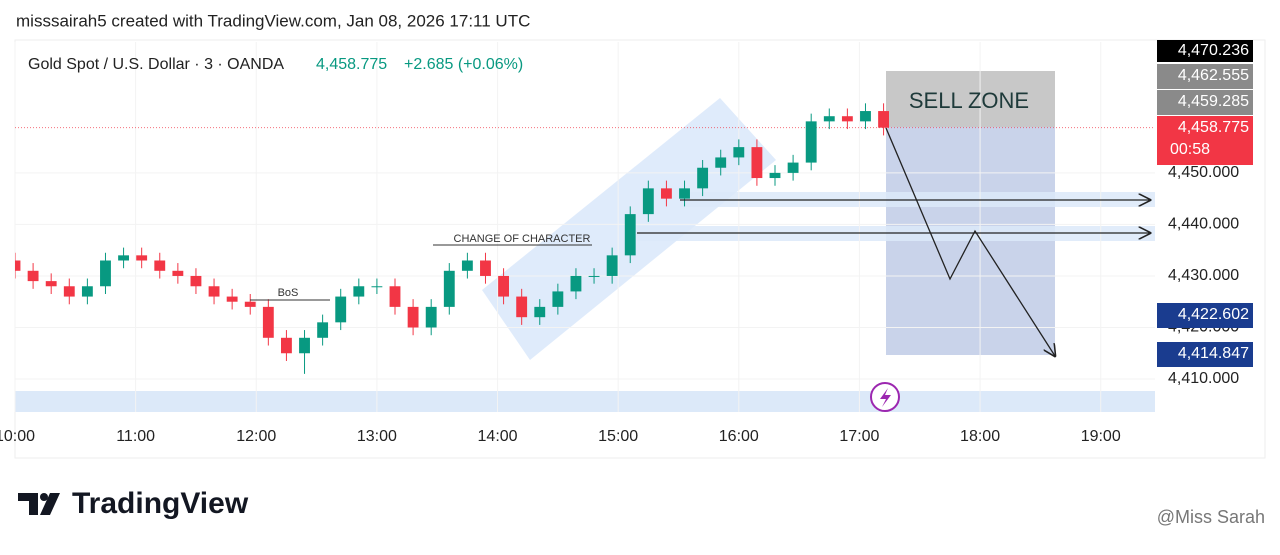 Image resolution: width=1280 pixels, height=555 pixels. What do you see at coordinates (256, 436) in the screenshot?
I see `x-tick-label: 12:00` at bounding box center [256, 436].